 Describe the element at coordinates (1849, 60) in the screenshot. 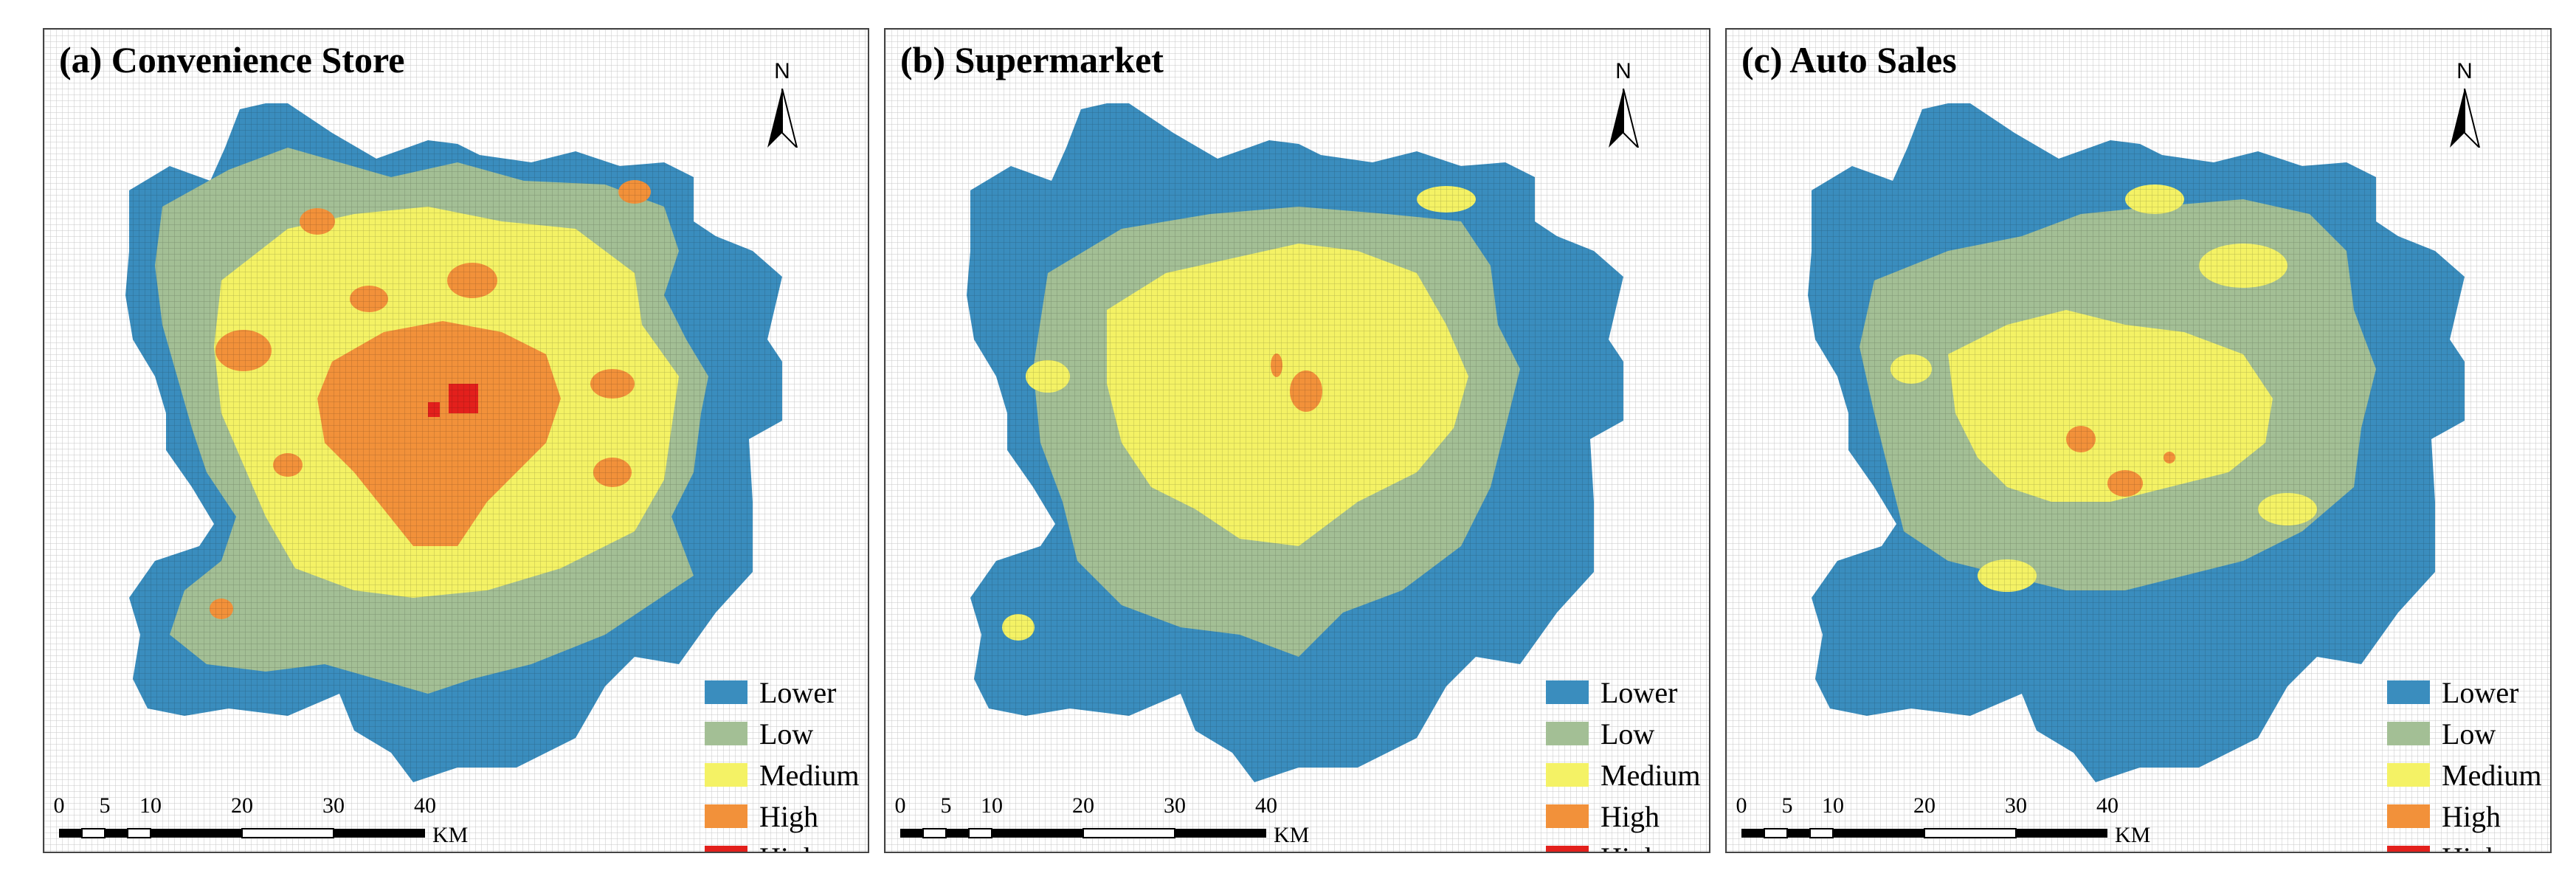

I see `panel-title: (c) Auto Sales` at that location.